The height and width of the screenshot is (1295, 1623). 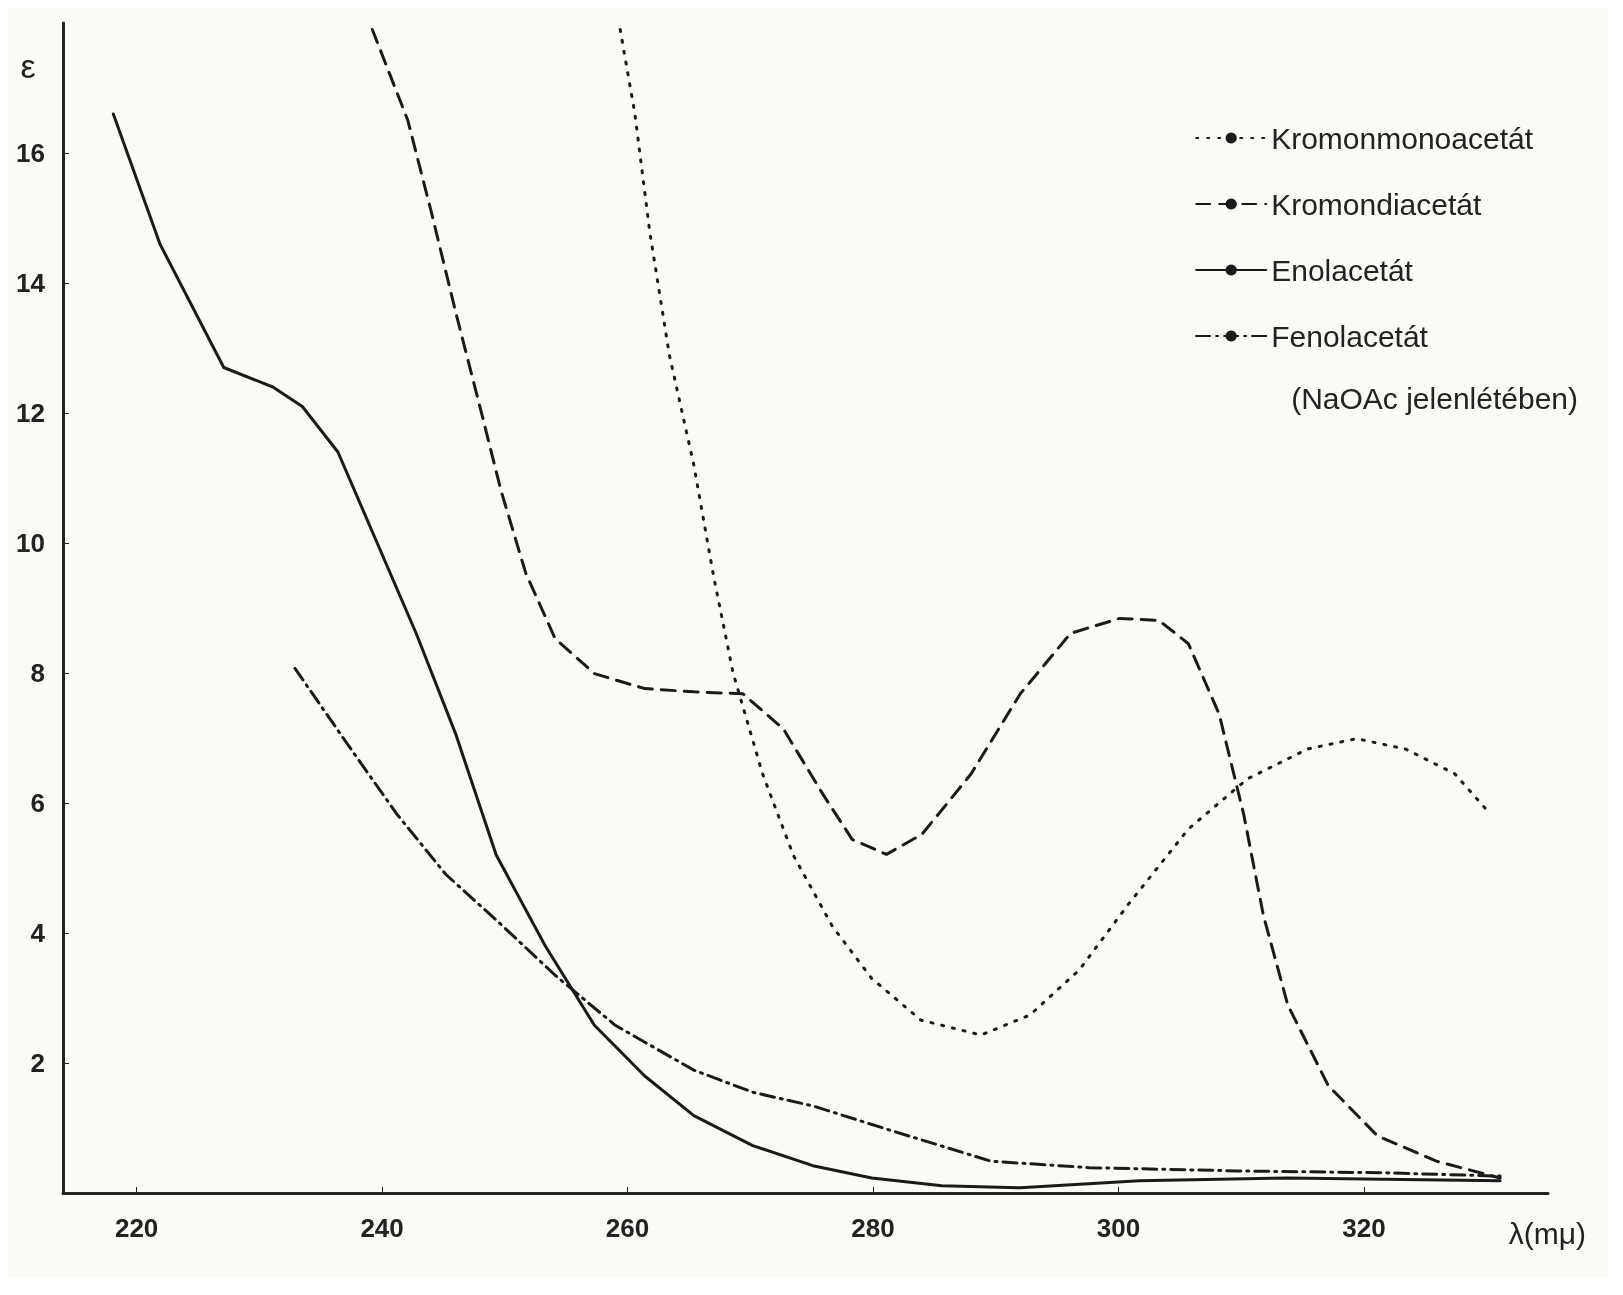 What do you see at coordinates (382, 1228) in the screenshot?
I see `x-tick-label: 240` at bounding box center [382, 1228].